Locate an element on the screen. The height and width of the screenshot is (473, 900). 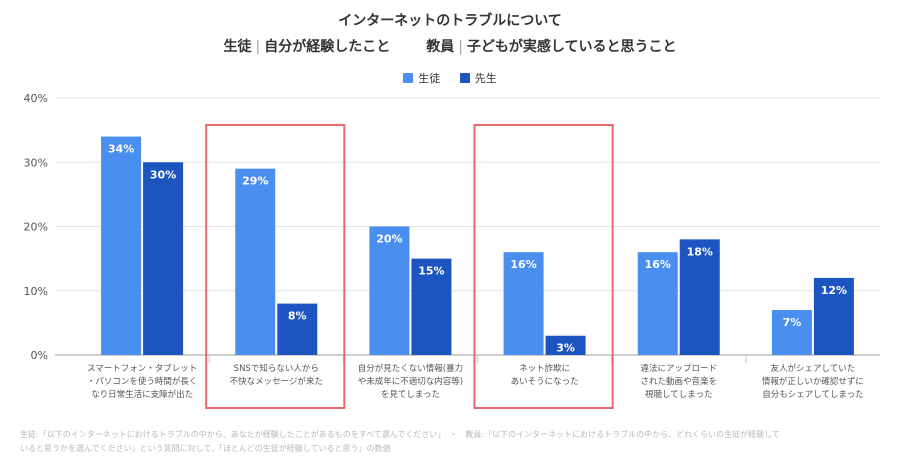
legend-swatch-students is located at coordinates (408, 78).